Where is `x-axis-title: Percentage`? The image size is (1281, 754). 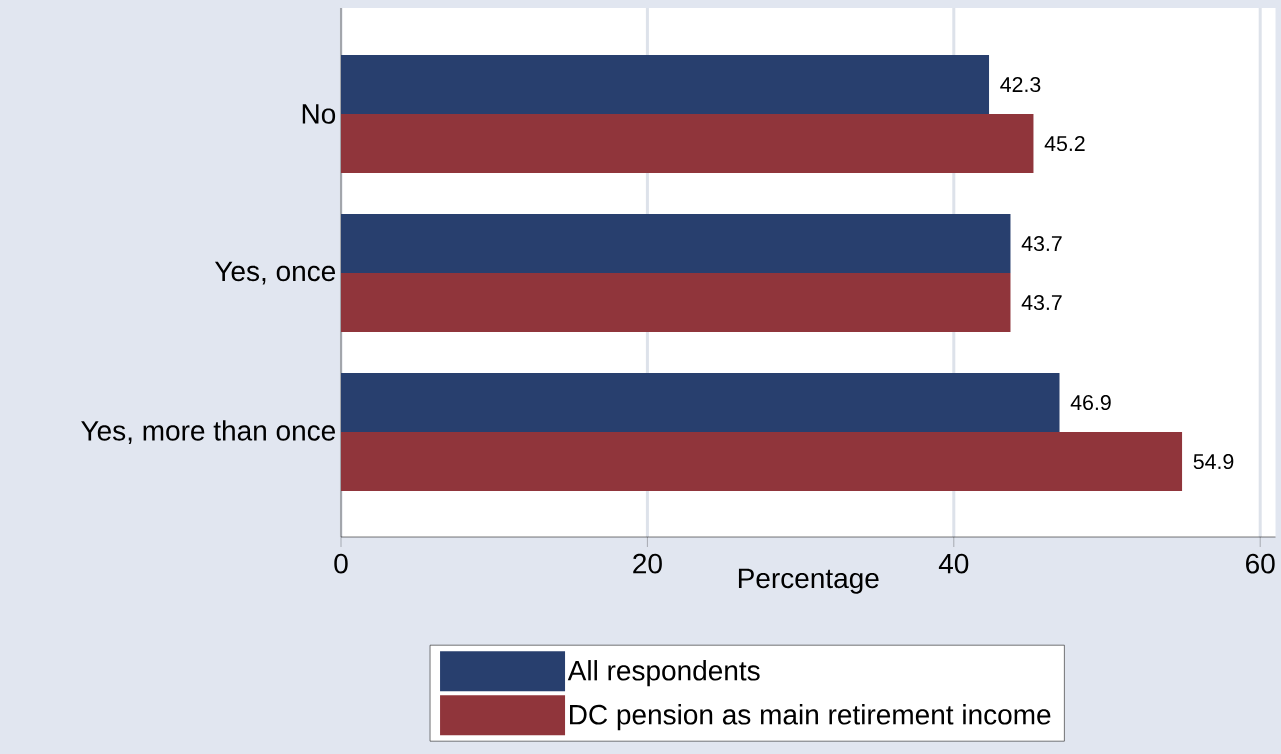 x-axis-title: Percentage is located at coordinates (808, 581).